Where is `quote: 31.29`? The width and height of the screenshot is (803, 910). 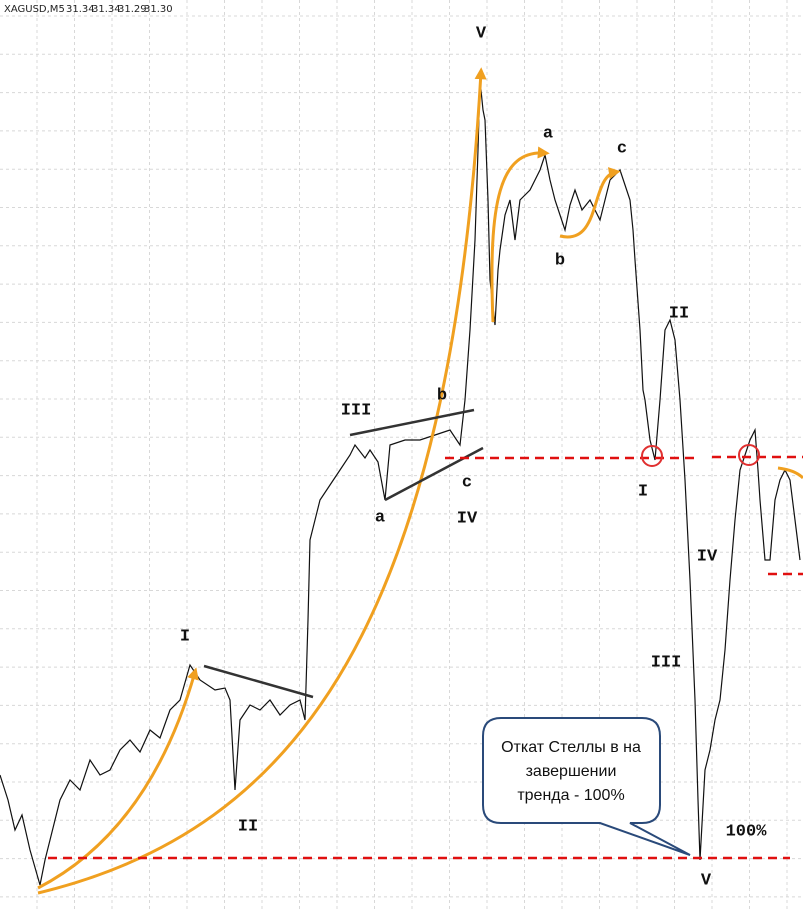
quote: 31.29 is located at coordinates (132, 9).